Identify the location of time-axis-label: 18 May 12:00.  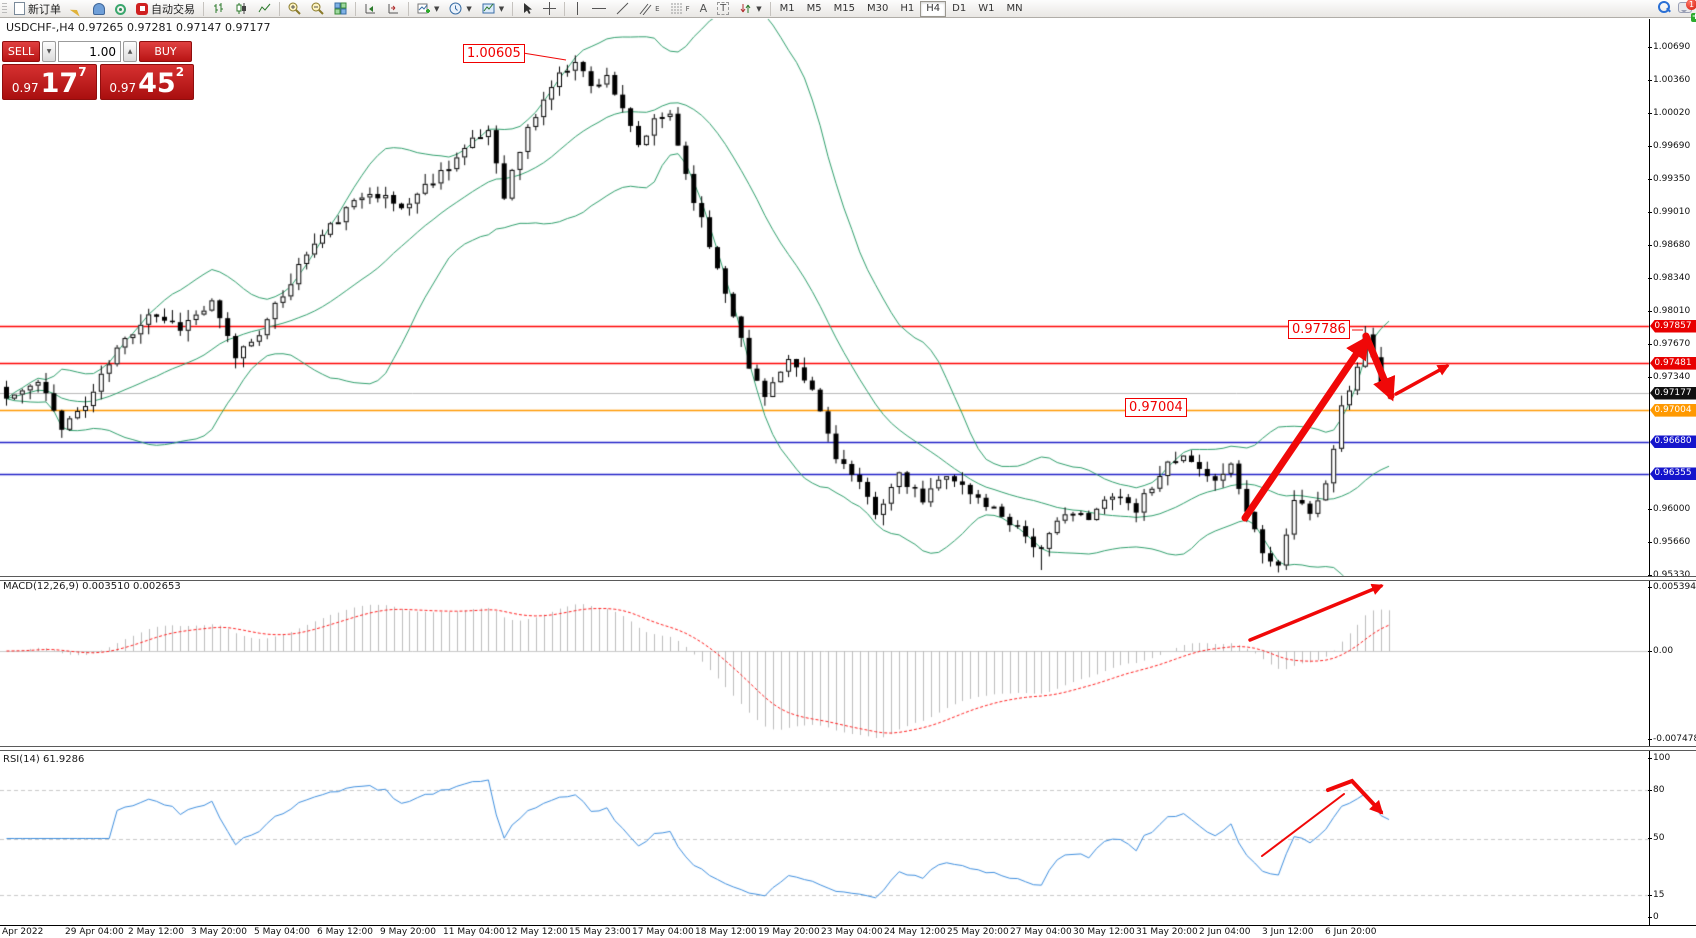
(726, 932).